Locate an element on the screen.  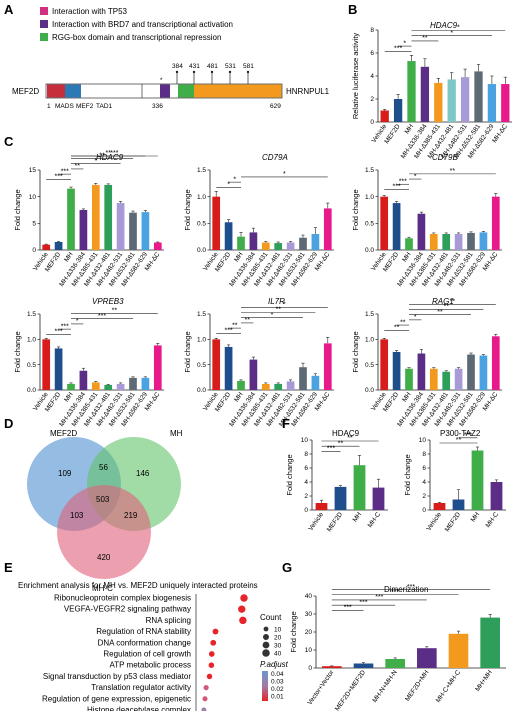
count-legend-dot is located at coordinates (266, 653).